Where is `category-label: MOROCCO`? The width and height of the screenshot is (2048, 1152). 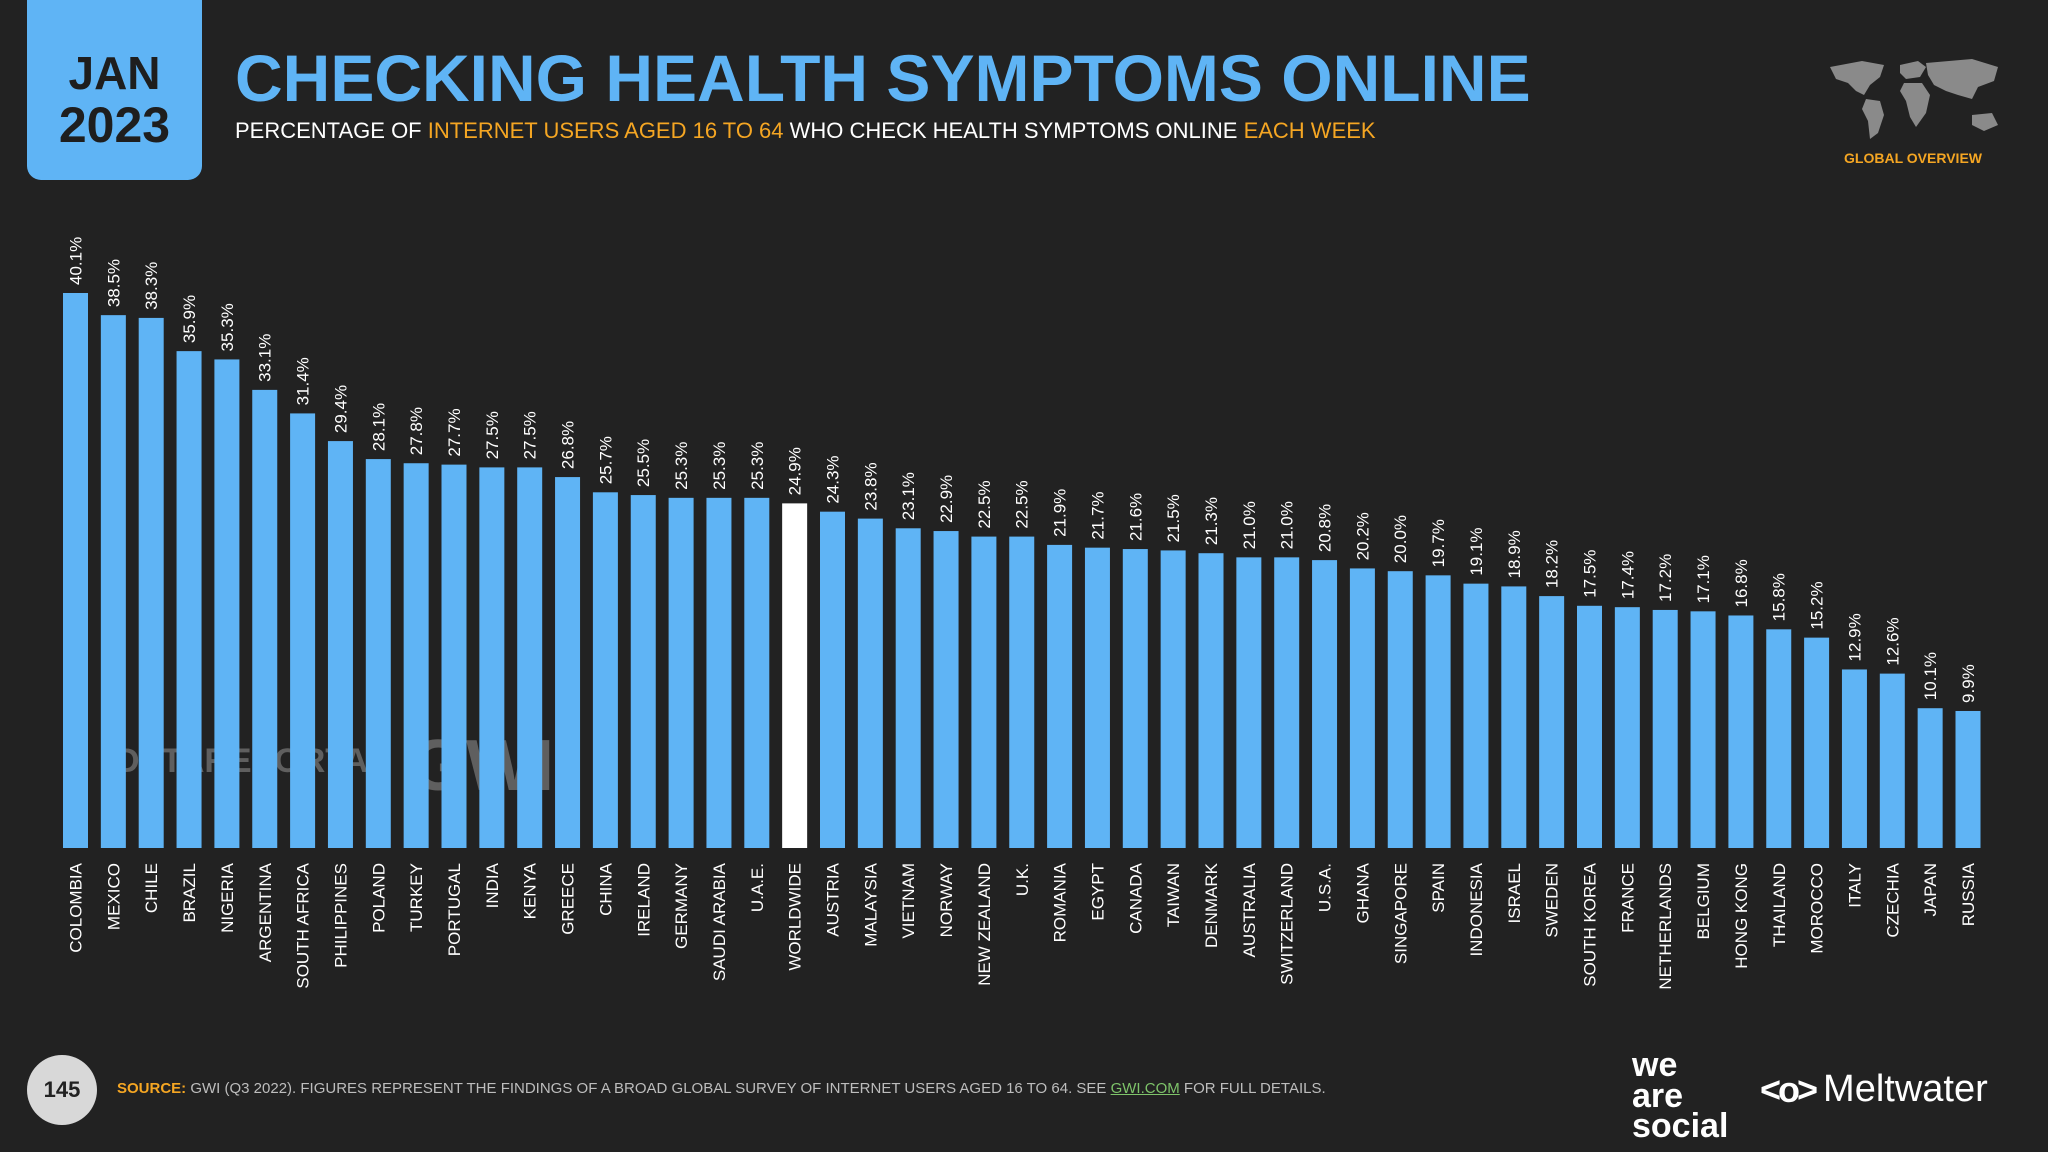
category-label: MOROCCO is located at coordinates (1817, 908).